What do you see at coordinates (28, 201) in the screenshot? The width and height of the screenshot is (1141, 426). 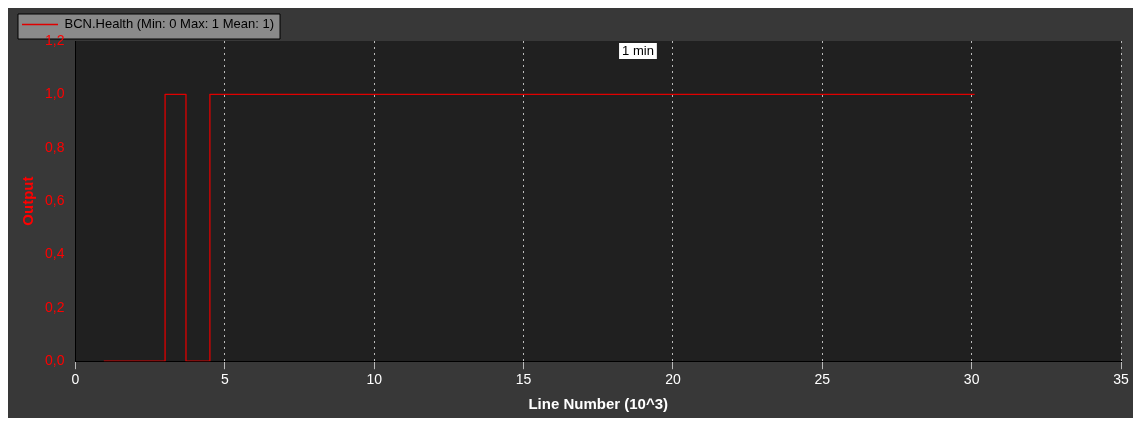 I see `y-axis-title: Output` at bounding box center [28, 201].